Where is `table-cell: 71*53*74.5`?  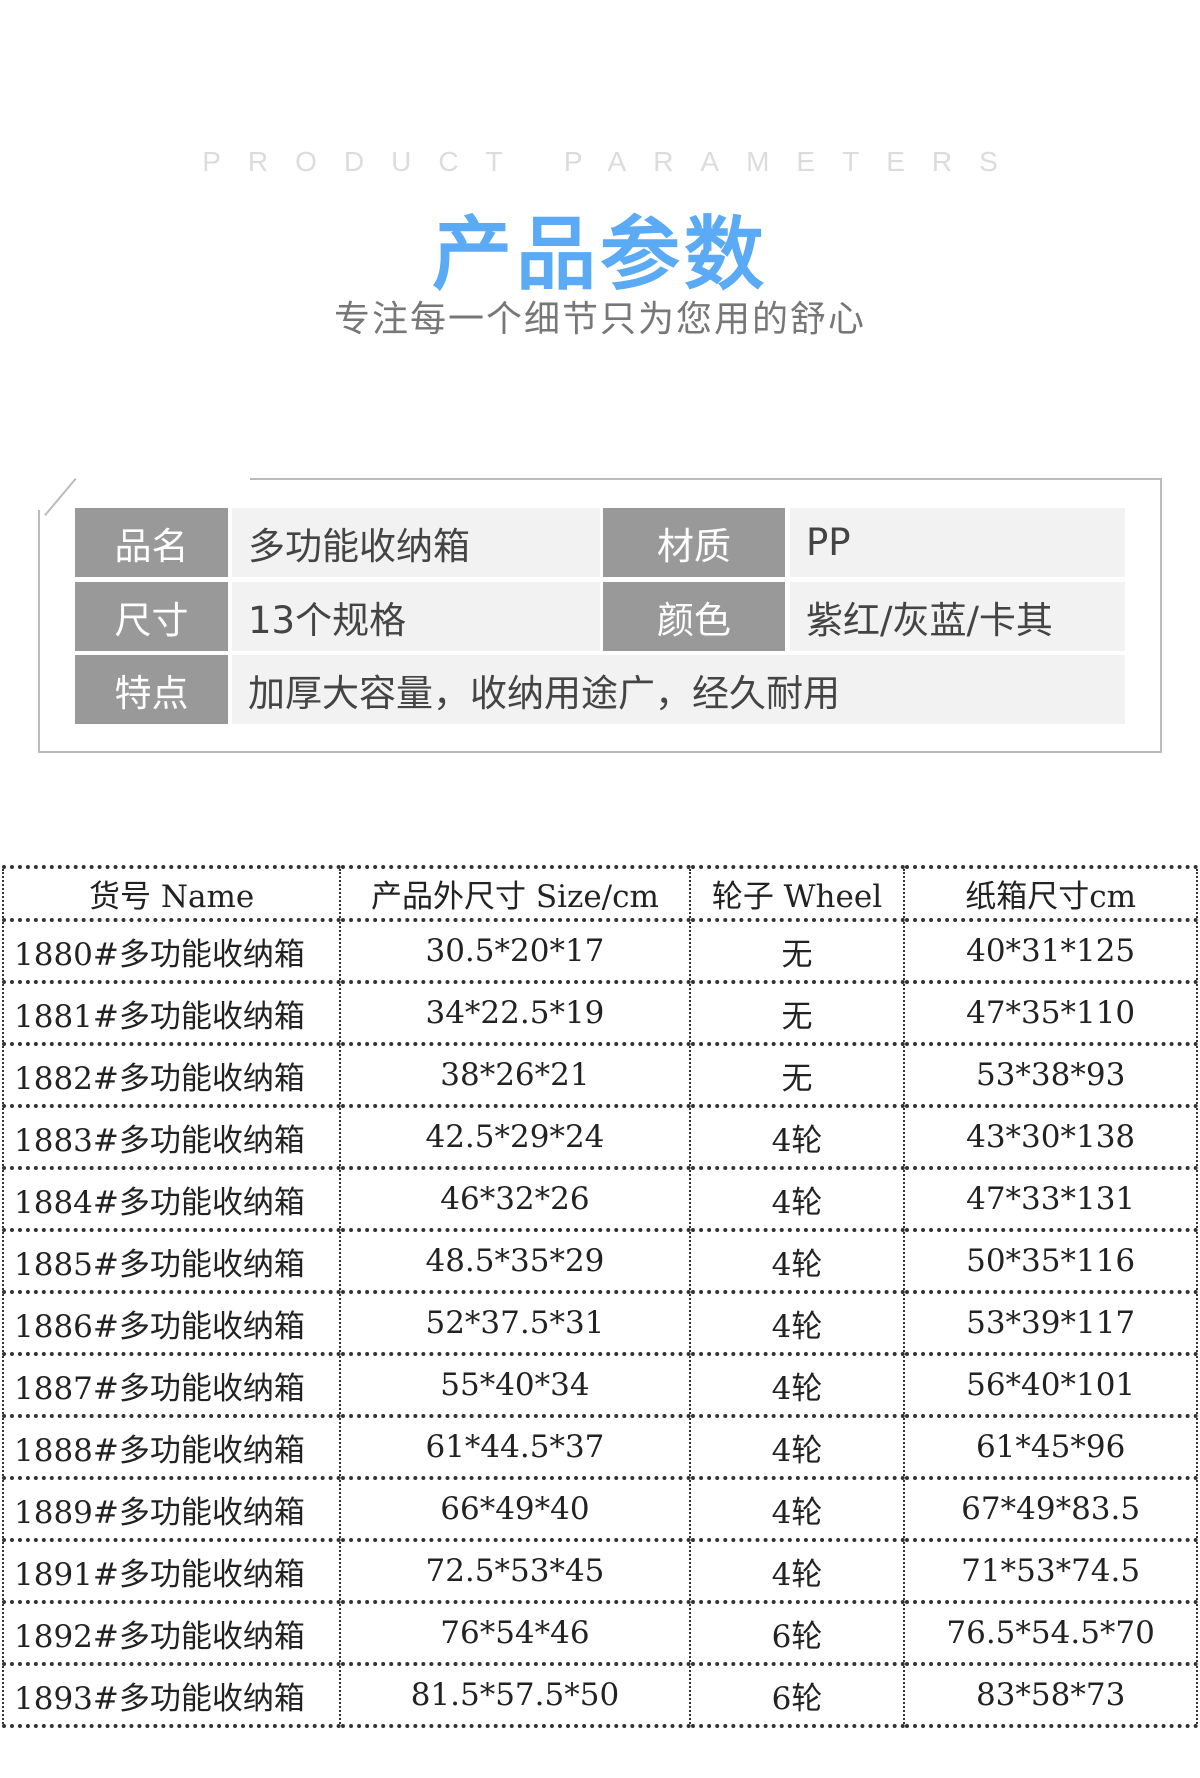
table-cell: 71*53*74.5 is located at coordinates (1050, 1572).